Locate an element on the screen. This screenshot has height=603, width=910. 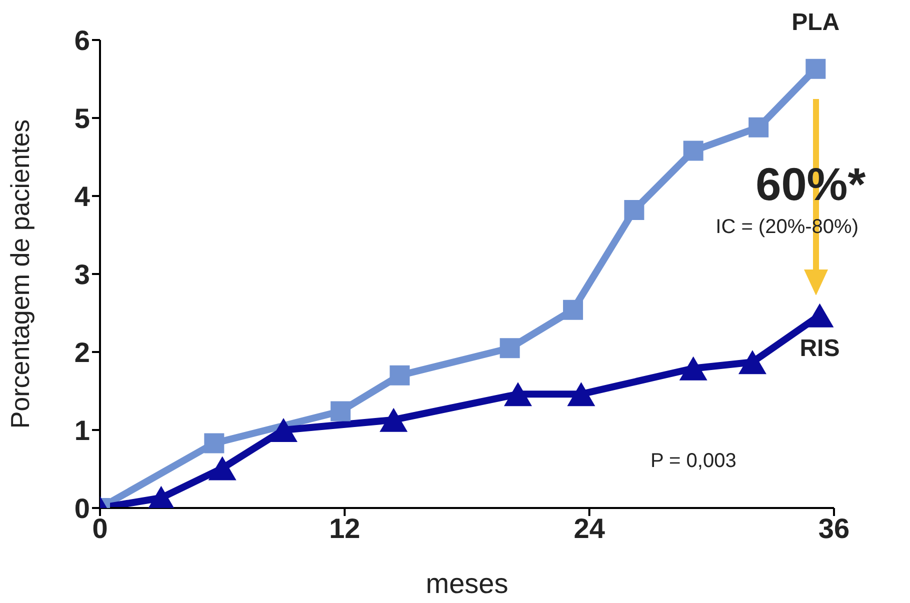
y-tick-label: 6 is located at coordinates (82, 40).